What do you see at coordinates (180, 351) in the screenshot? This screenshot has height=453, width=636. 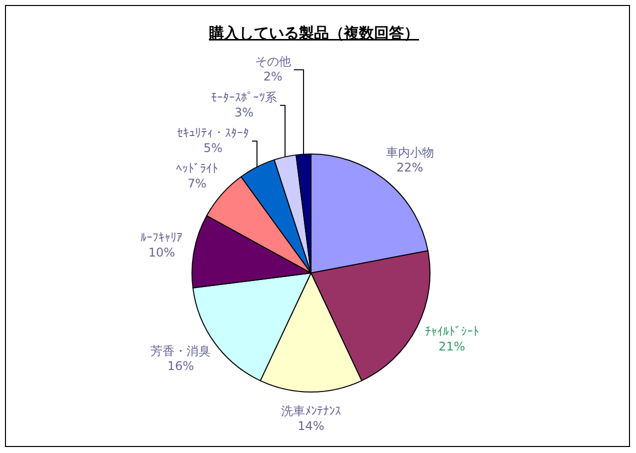 I see `slice-label: 芳香・消臭` at bounding box center [180, 351].